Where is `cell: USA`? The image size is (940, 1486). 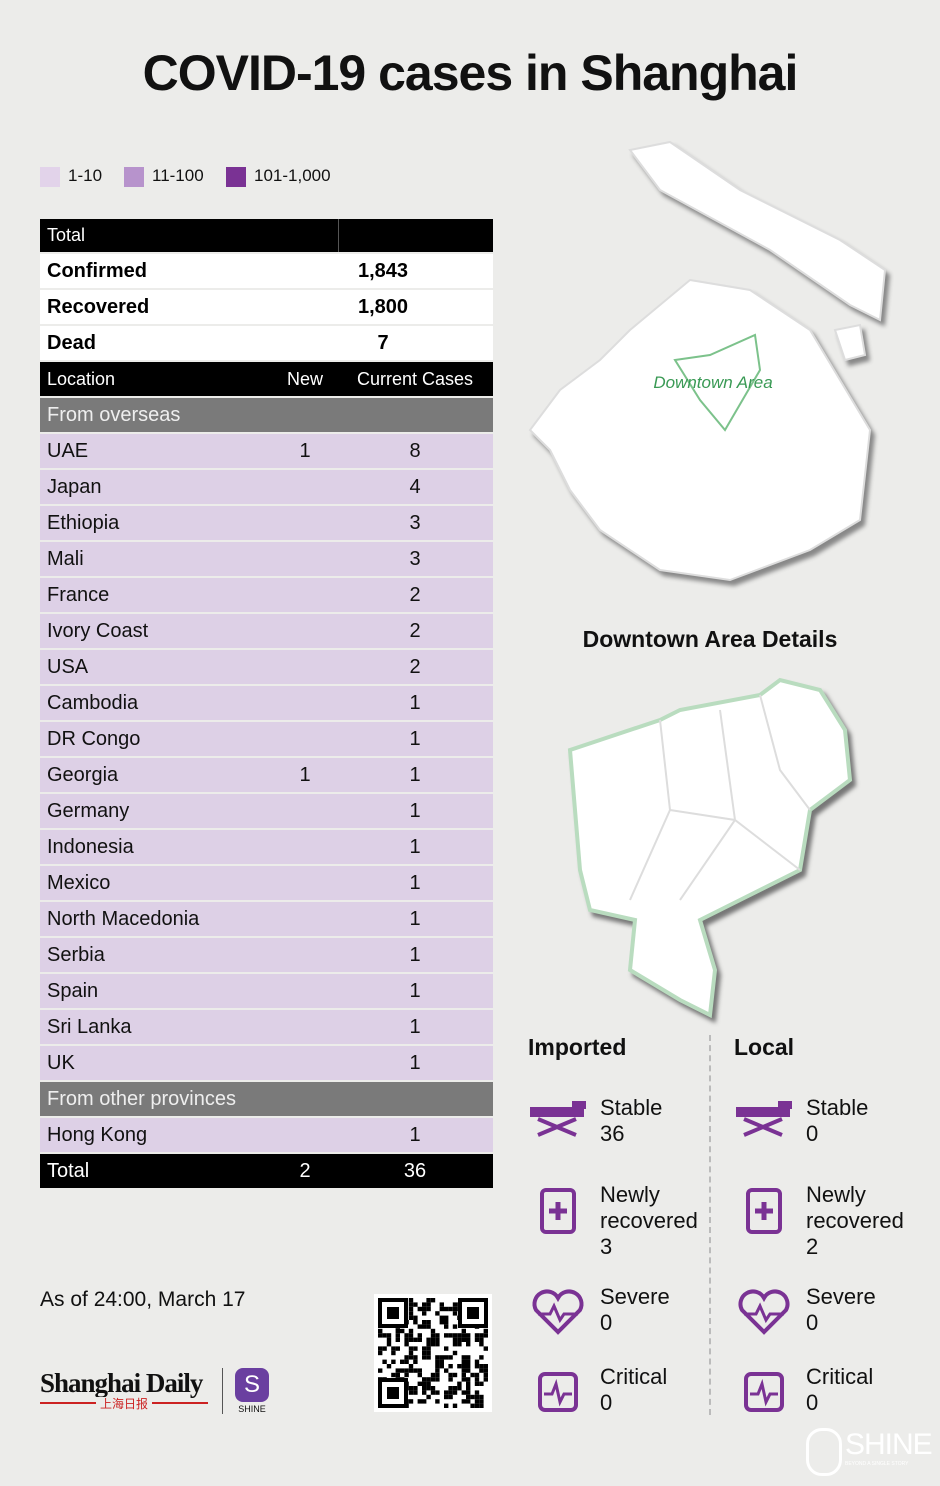 cell: USA is located at coordinates (68, 667).